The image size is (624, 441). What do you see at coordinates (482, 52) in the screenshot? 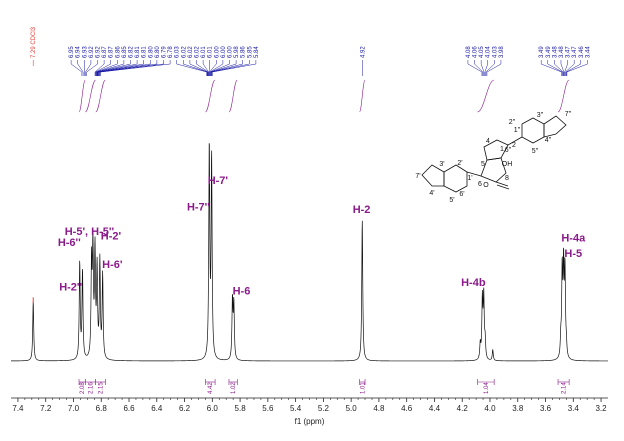
I see `peak-label-4-2: 4.05` at bounding box center [482, 52].